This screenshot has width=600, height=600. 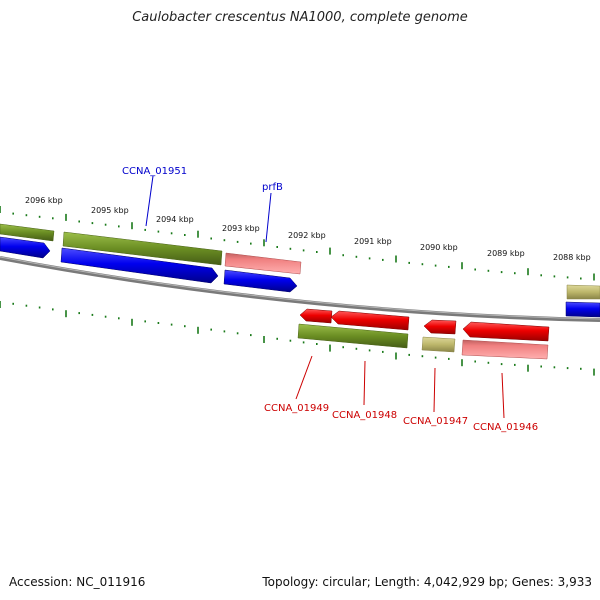 What do you see at coordinates (373, 241) in the screenshot?
I see `scale-label: 2091 kbp` at bounding box center [373, 241].